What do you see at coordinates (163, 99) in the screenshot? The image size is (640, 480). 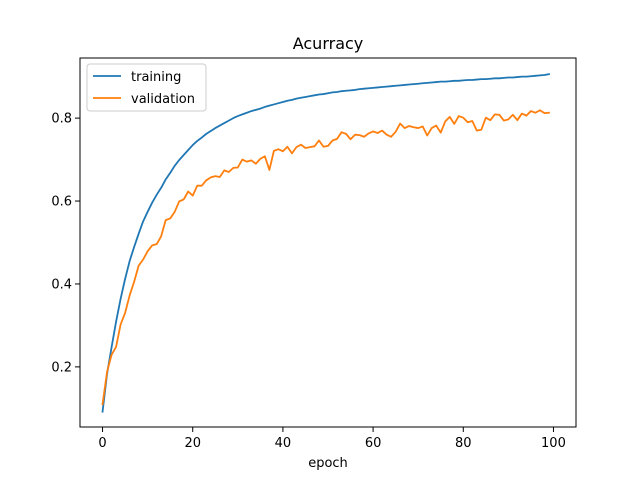 I see `legend-label-validation: validation` at bounding box center [163, 99].